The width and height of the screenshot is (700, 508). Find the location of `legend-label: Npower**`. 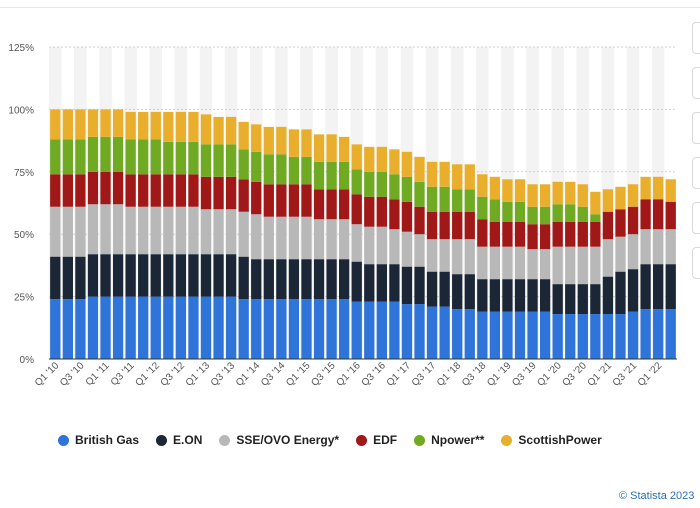

legend-label: Npower** is located at coordinates (458, 440).